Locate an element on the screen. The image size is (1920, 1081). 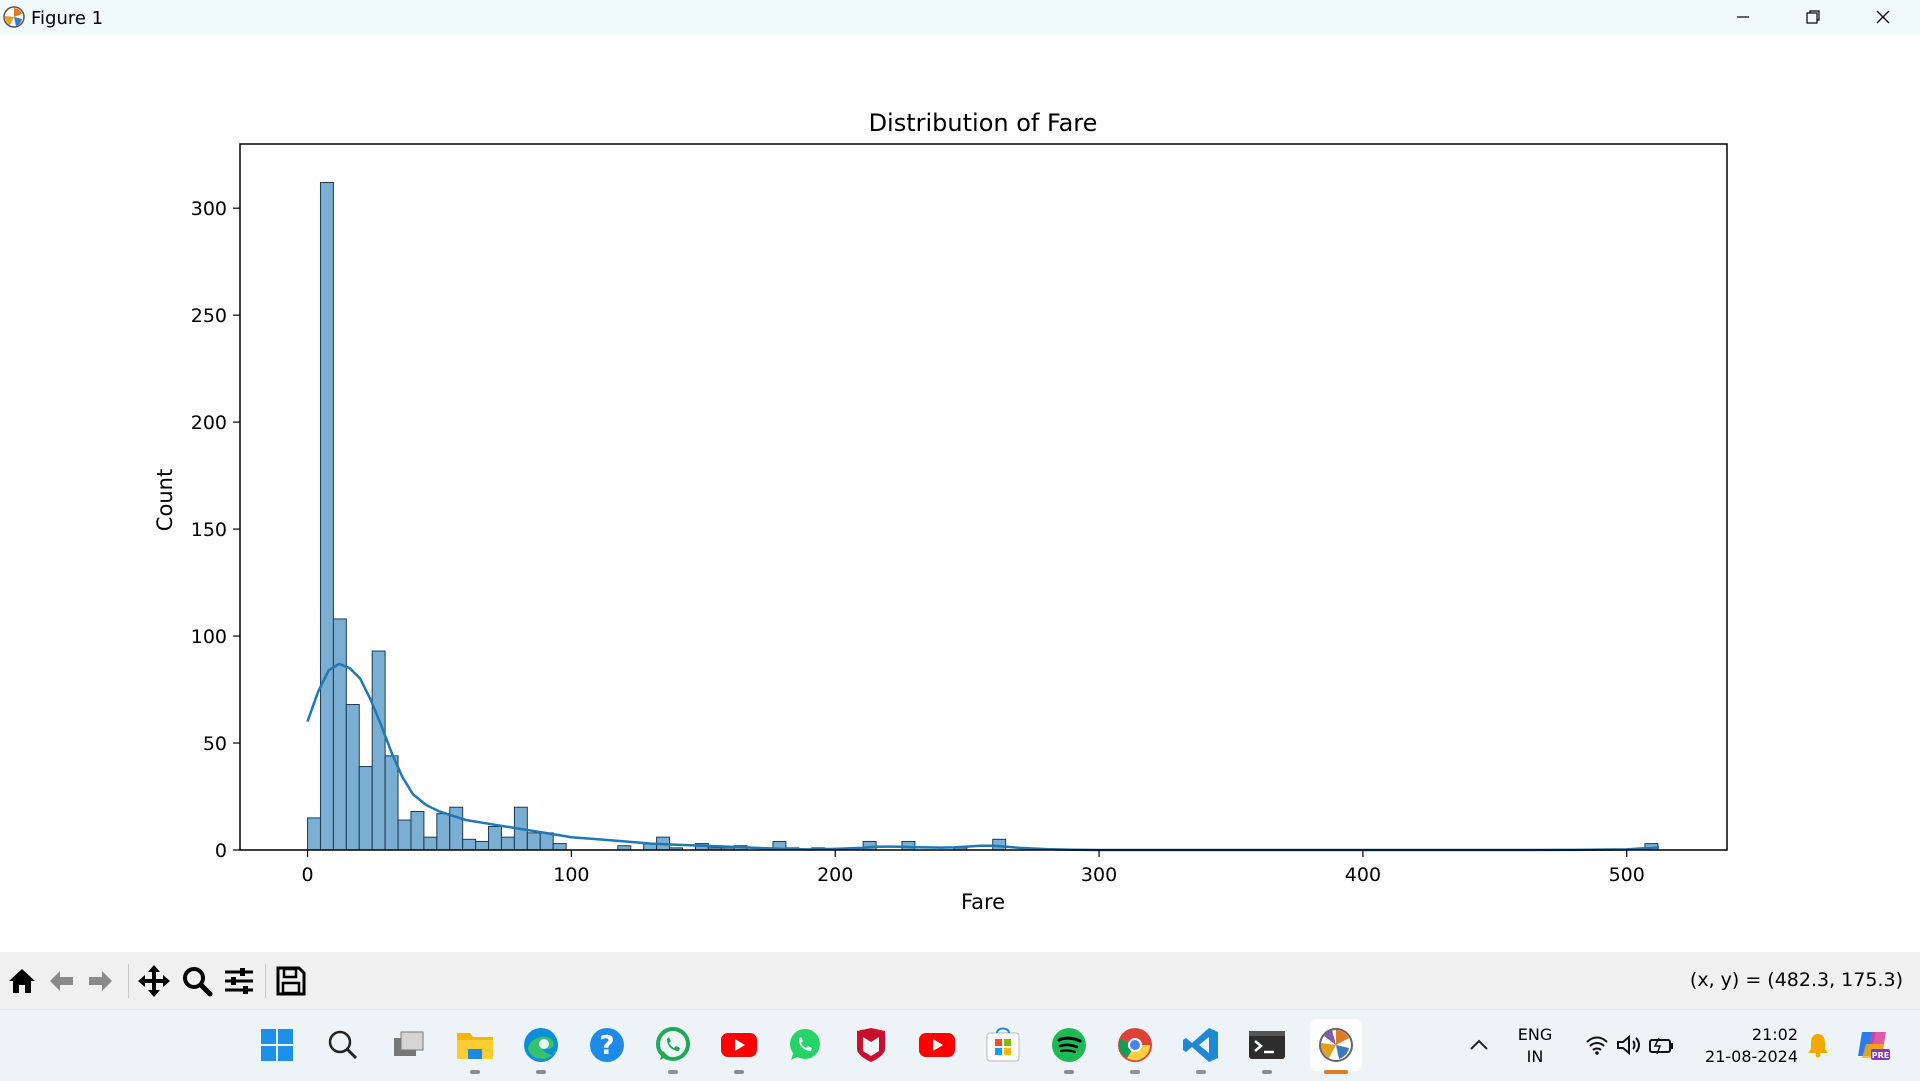
zoom-icon is located at coordinates (198, 982).